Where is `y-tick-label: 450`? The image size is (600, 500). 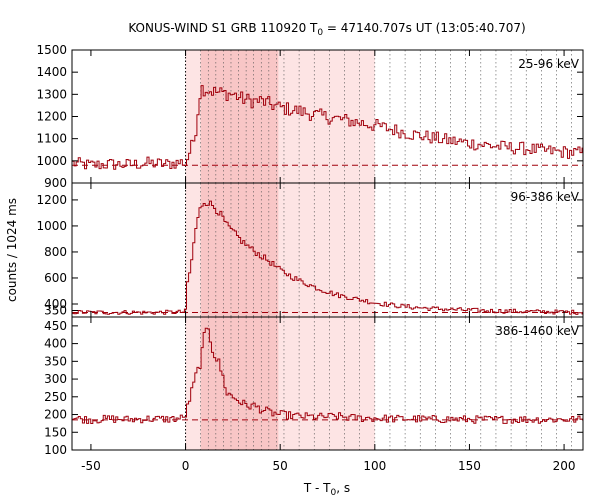 y-tick-label: 450 is located at coordinates (55, 326).